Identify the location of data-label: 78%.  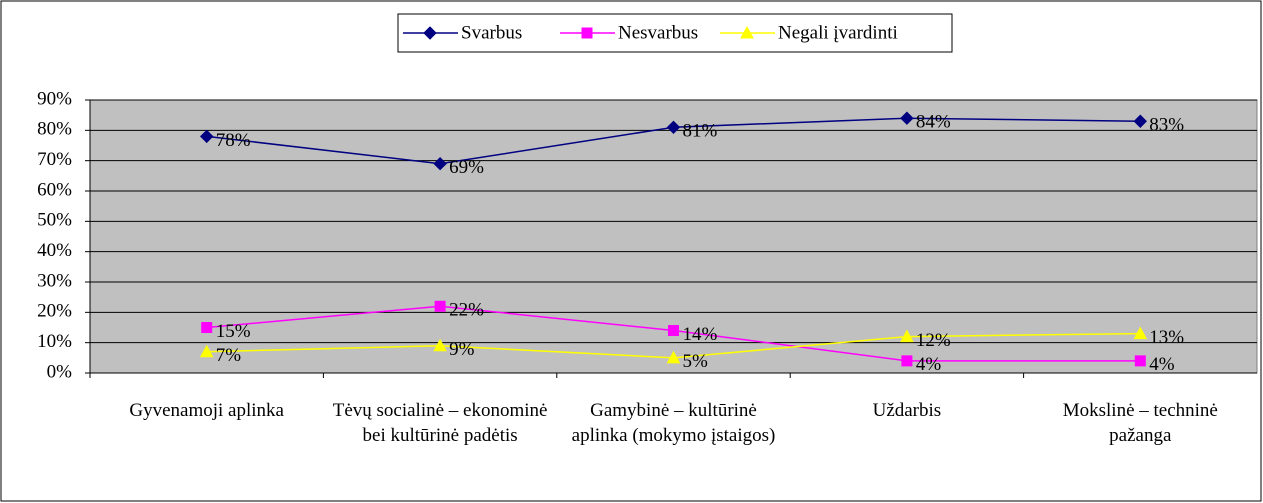
(233, 140).